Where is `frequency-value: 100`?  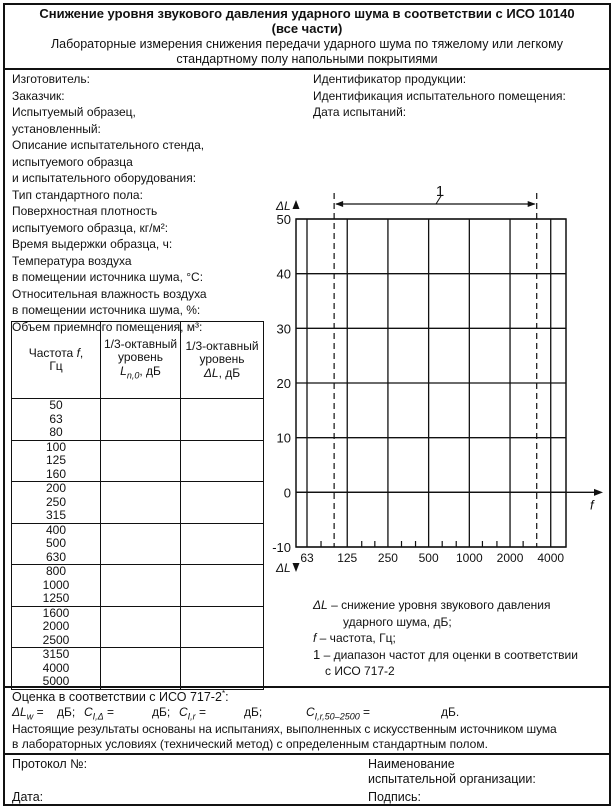 frequency-value: 100 is located at coordinates (56, 446).